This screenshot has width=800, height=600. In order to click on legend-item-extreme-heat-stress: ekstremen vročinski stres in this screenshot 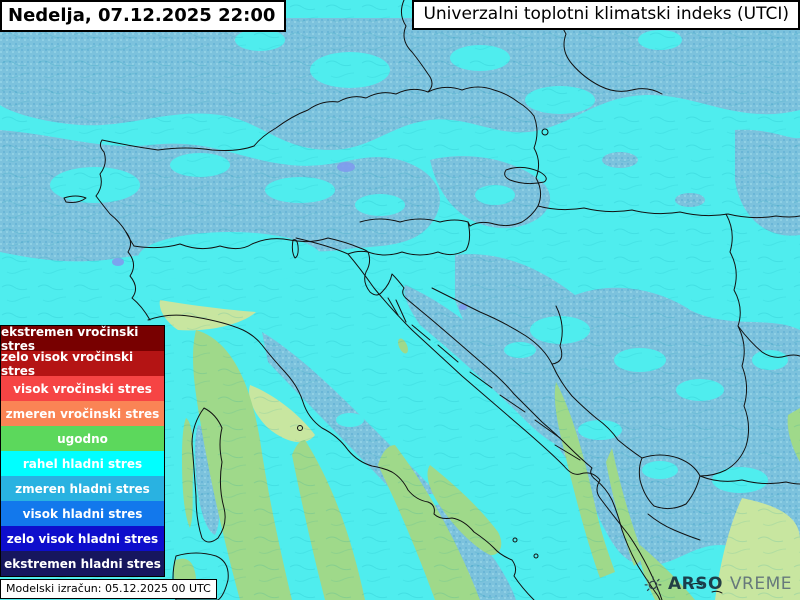, I will do `click(82, 338)`.